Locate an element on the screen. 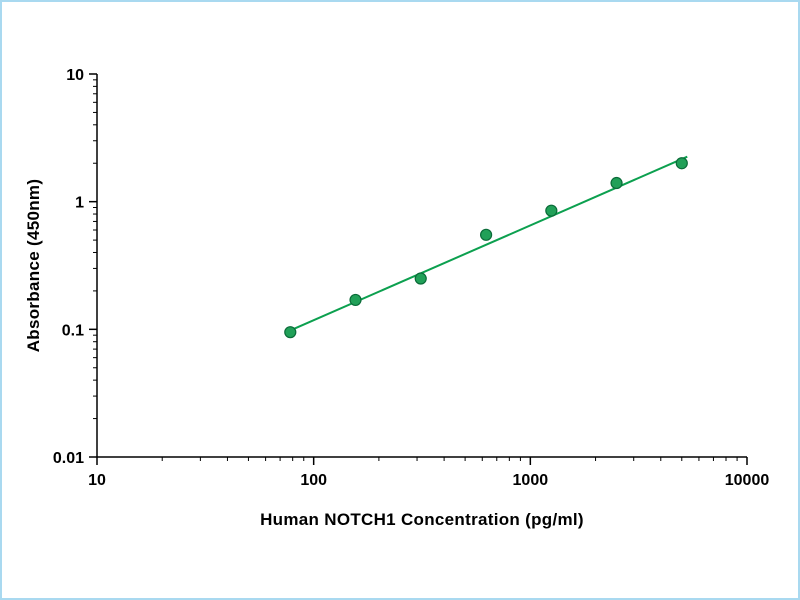 The height and width of the screenshot is (600, 800). y-tick-label: 0.1 is located at coordinates (73, 330).